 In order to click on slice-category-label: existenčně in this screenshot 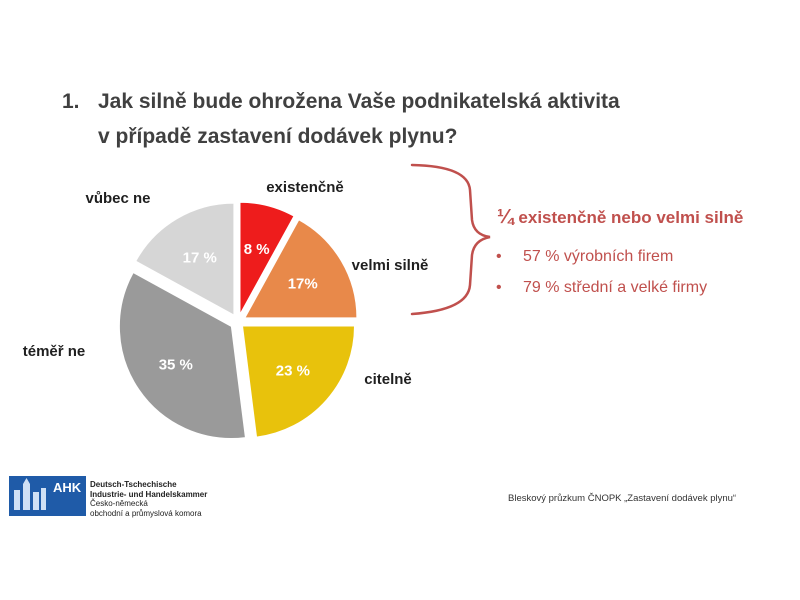, I will do `click(305, 187)`.